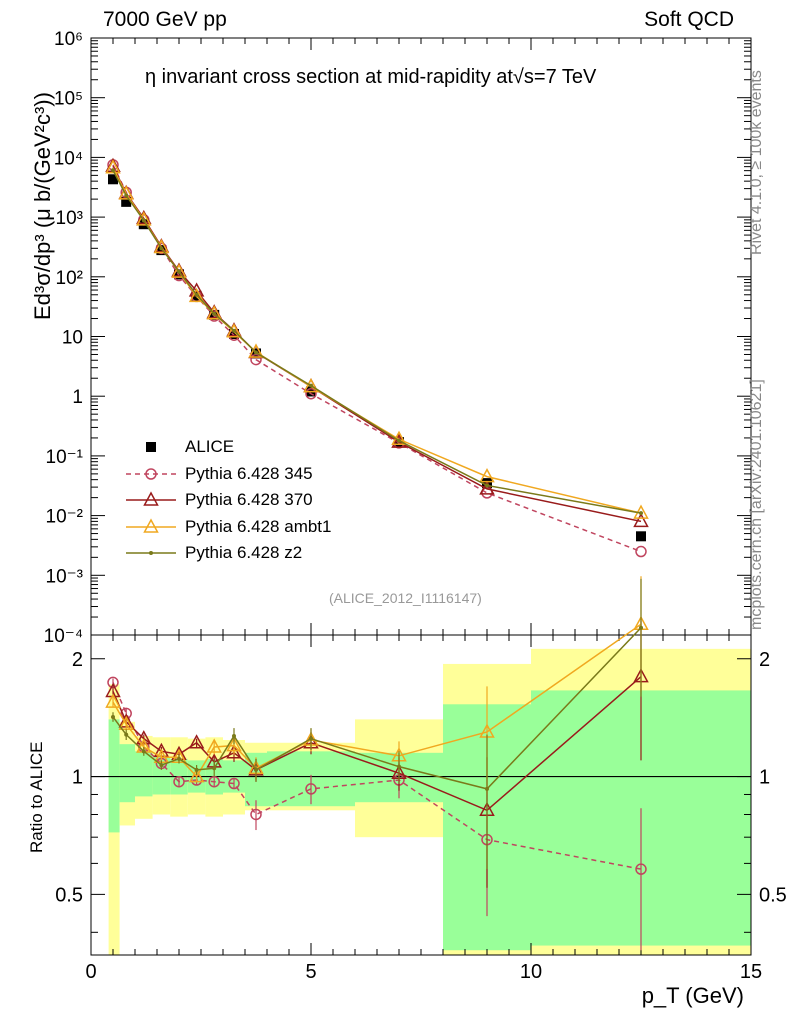 The image size is (786, 1024). Describe the element at coordinates (72, 338) in the screenshot. I see `y-tick-label: 10` at that location.